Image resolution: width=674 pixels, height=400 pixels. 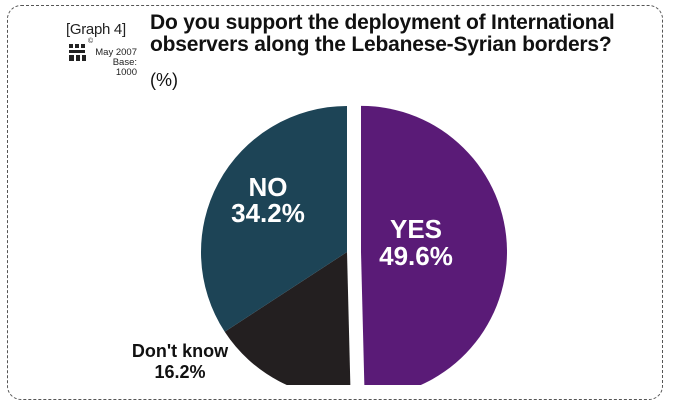 What do you see at coordinates (416, 256) in the screenshot?
I see `slice-value-yes: 49.6%` at bounding box center [416, 256].